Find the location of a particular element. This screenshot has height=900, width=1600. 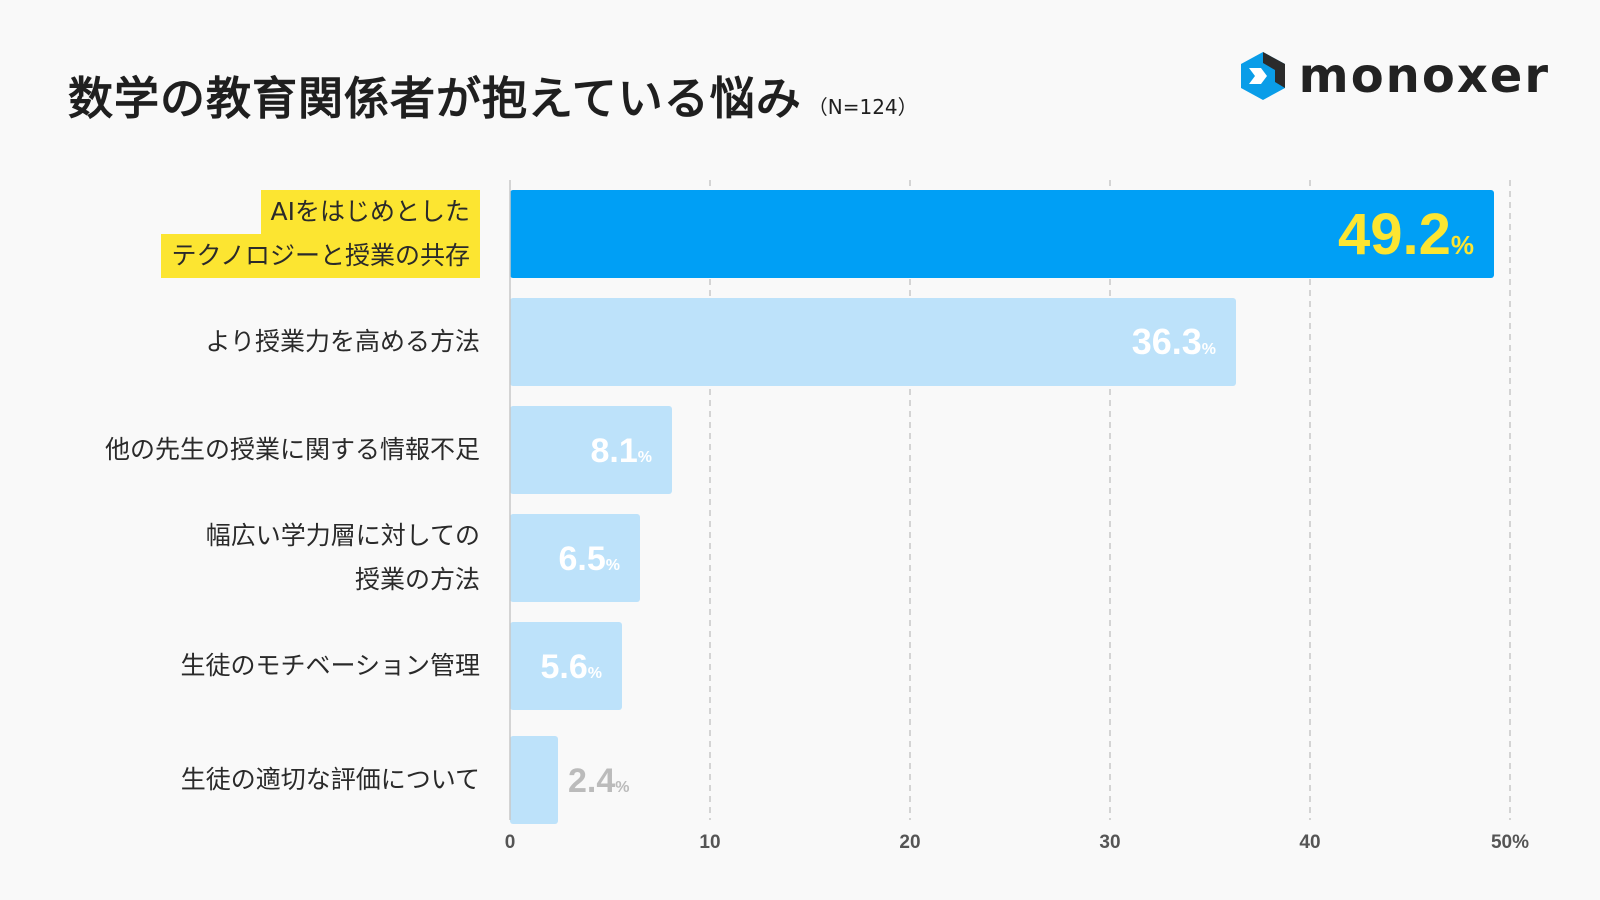

category-label: 幅広い学力層に対しての授業の方法 is located at coordinates (343, 558).